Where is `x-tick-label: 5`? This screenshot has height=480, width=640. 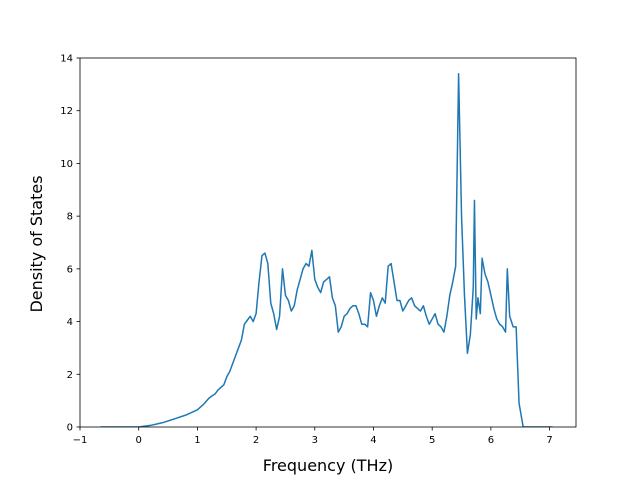
x-tick-label: 5 is located at coordinates (432, 440).